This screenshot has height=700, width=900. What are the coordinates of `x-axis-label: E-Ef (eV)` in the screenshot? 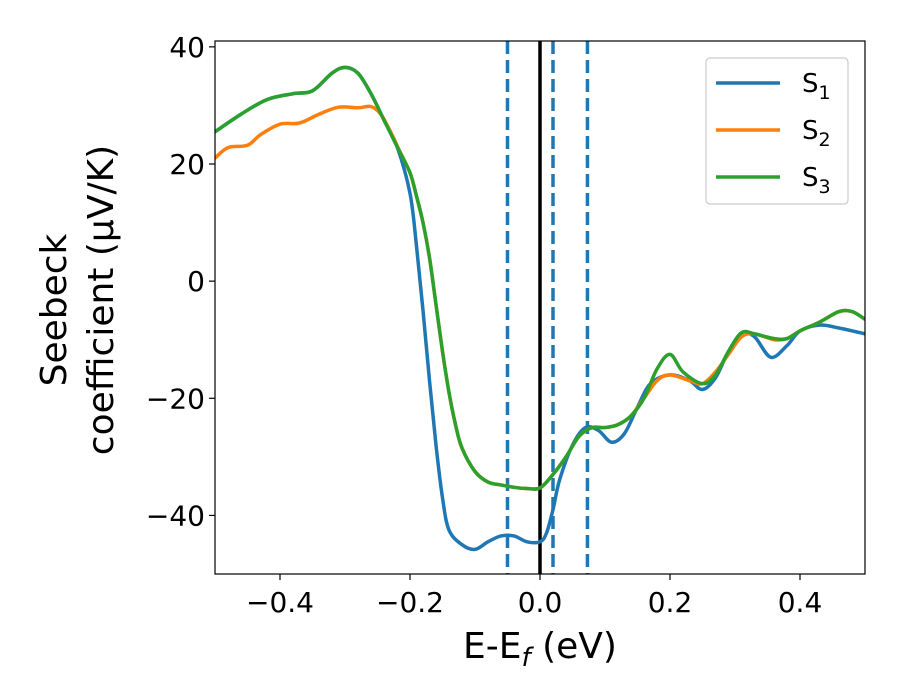 It's located at (540, 649).